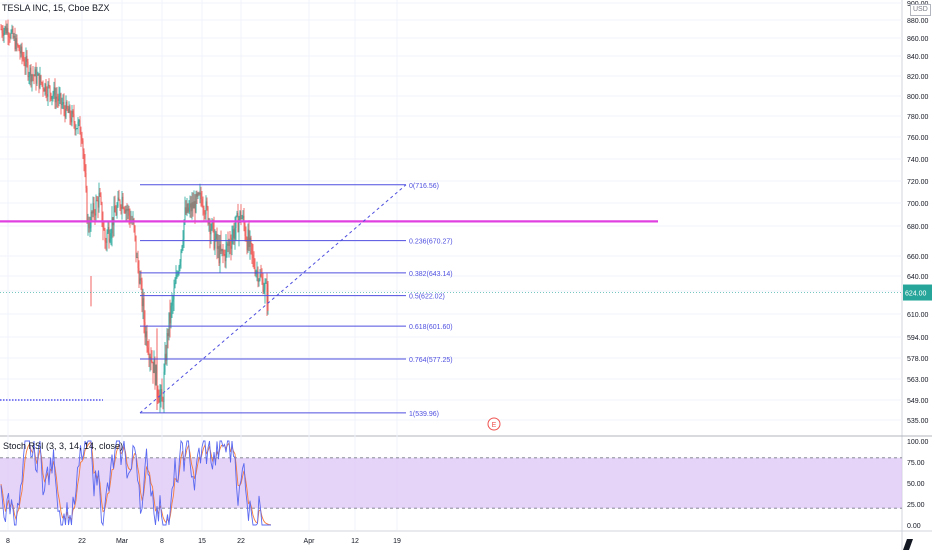  I want to click on price-tick-label: 880.00, so click(918, 21).